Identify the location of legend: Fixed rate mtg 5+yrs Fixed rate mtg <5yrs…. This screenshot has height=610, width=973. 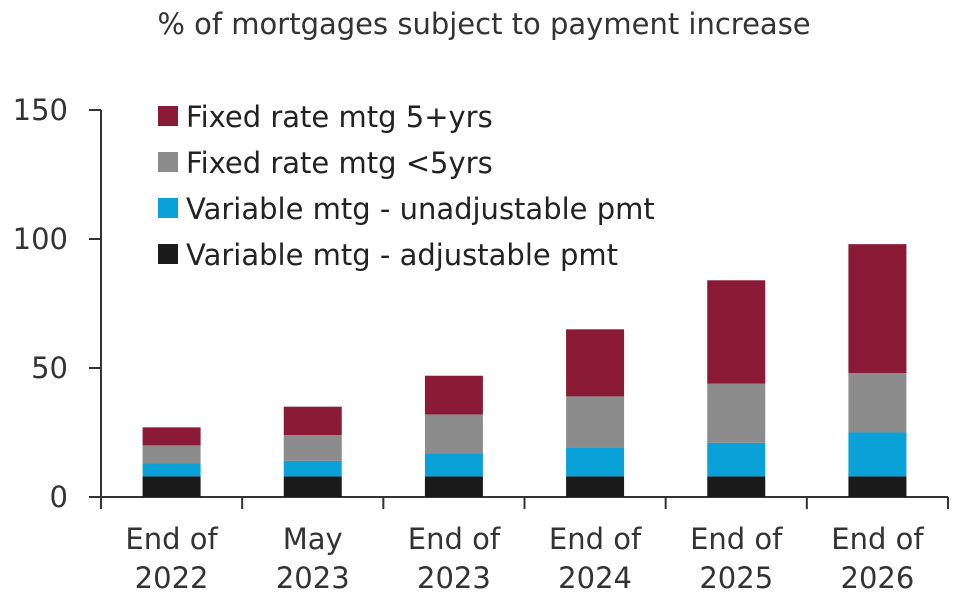
(406, 186).